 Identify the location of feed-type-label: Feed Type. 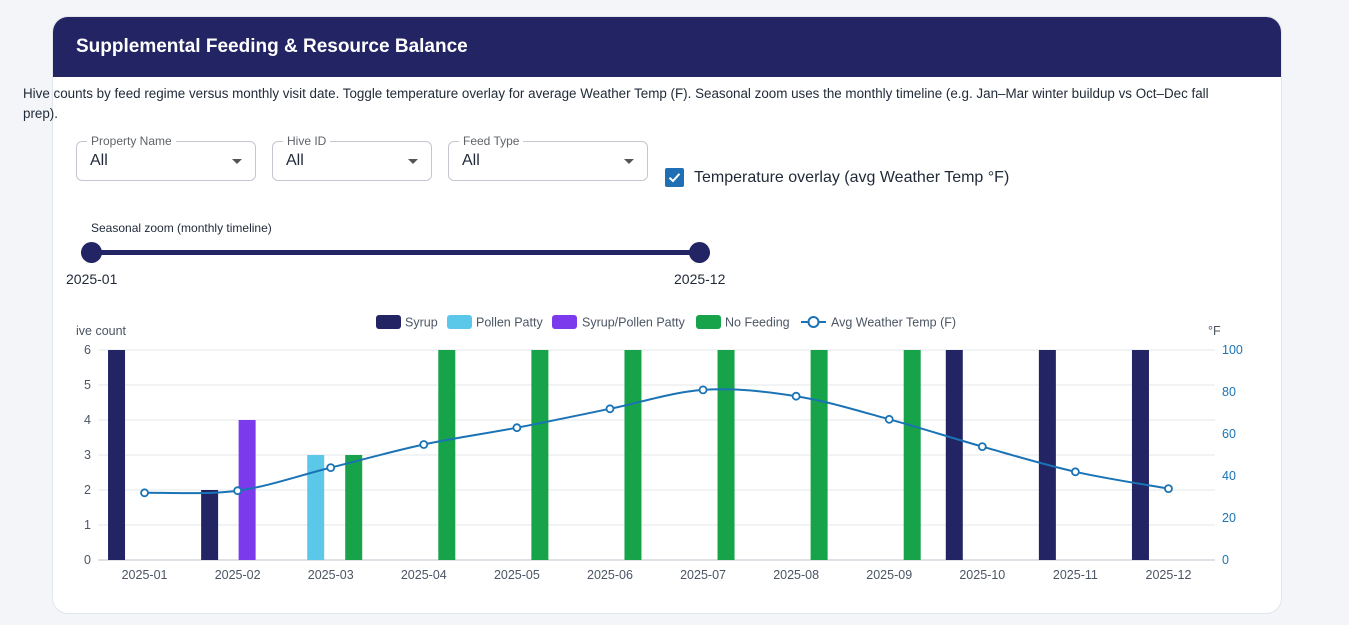
(491, 141).